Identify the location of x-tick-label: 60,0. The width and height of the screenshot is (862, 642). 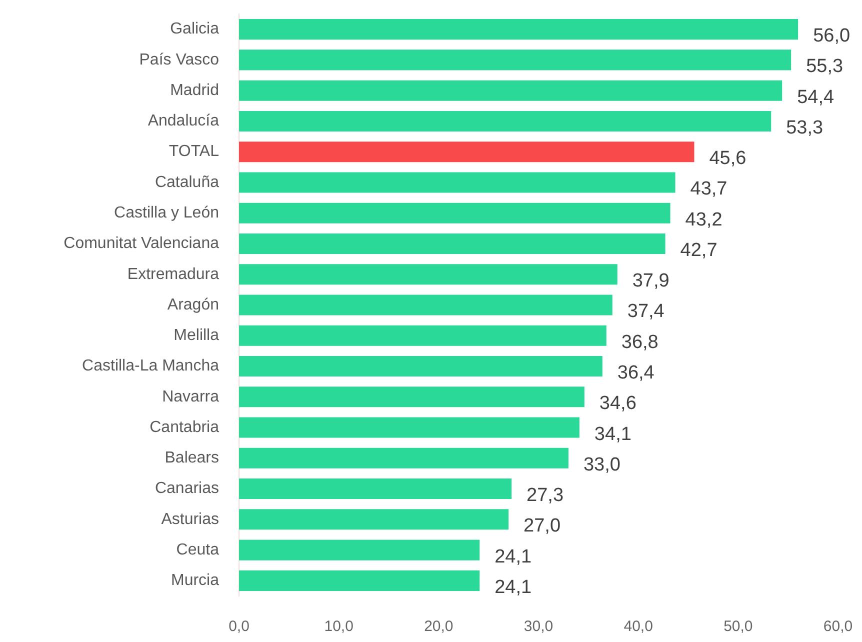
(838, 627).